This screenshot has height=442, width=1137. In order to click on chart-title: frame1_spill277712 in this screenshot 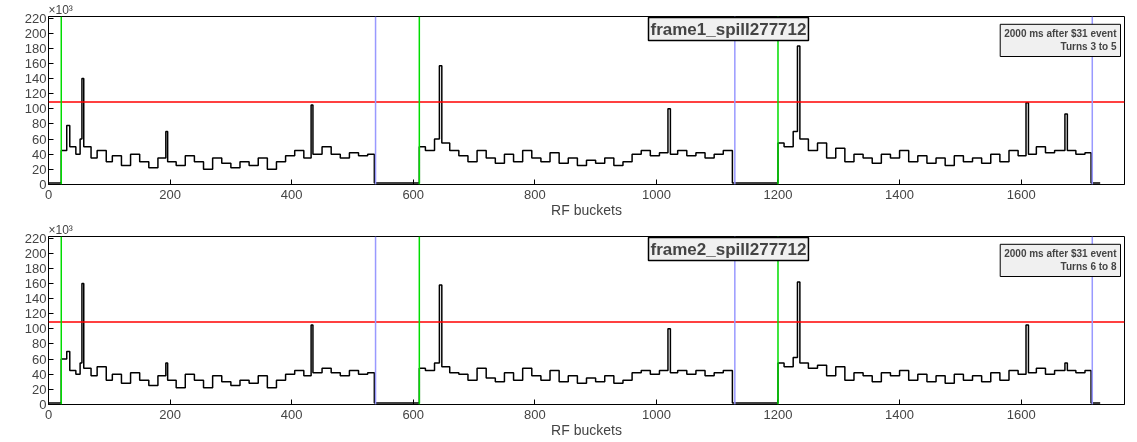, I will do `click(728, 29)`.